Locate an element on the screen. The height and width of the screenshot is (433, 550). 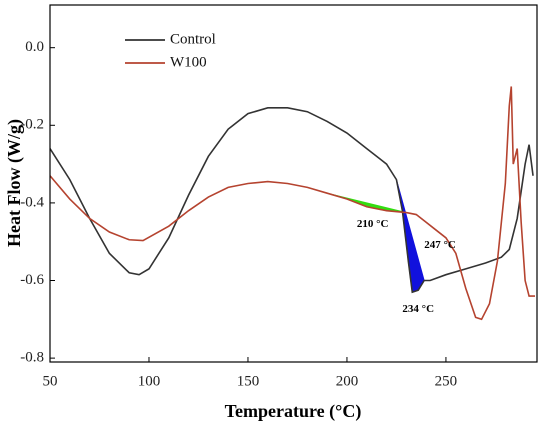
y-tick-label: -0.8 is located at coordinates (32, 358).